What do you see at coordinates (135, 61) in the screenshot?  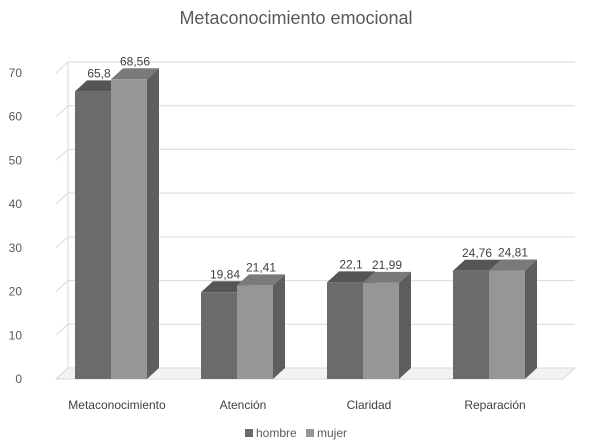 I see `data-label-mujer-metaconocimiento: 68,56` at bounding box center [135, 61].